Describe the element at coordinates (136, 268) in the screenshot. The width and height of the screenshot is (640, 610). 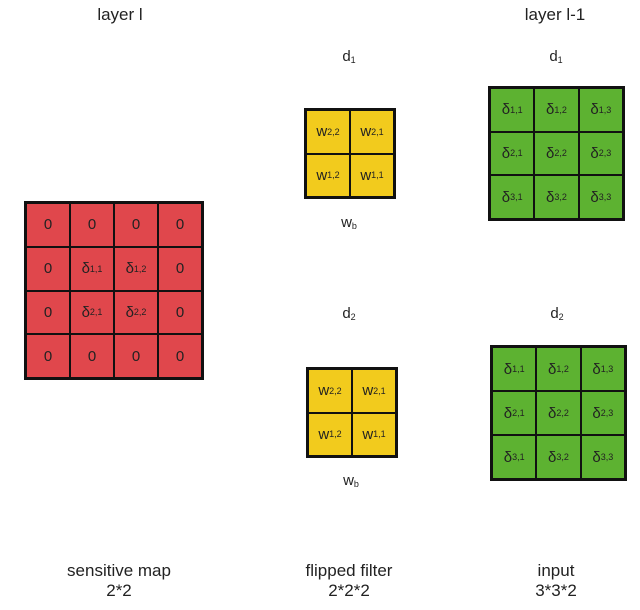
I see `sensitive-map-cell: δ 1,2` at that location.